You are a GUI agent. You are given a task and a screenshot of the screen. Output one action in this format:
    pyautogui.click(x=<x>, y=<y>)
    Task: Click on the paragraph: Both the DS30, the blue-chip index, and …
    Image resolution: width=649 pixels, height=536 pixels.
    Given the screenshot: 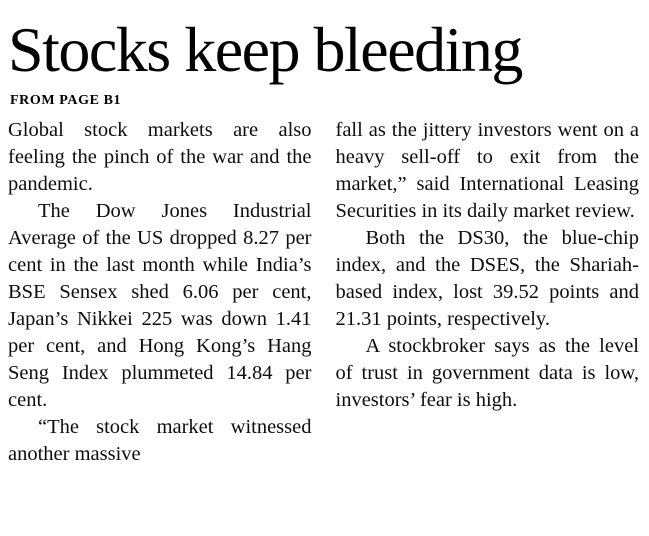 What is the action you would take?
    pyautogui.click(x=487, y=279)
    